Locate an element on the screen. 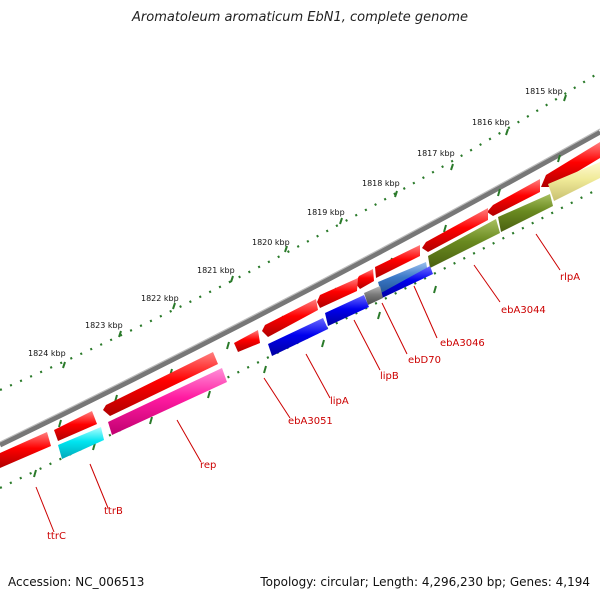 This screenshot has height=600, width=600. gene-label: lipA is located at coordinates (339, 401).